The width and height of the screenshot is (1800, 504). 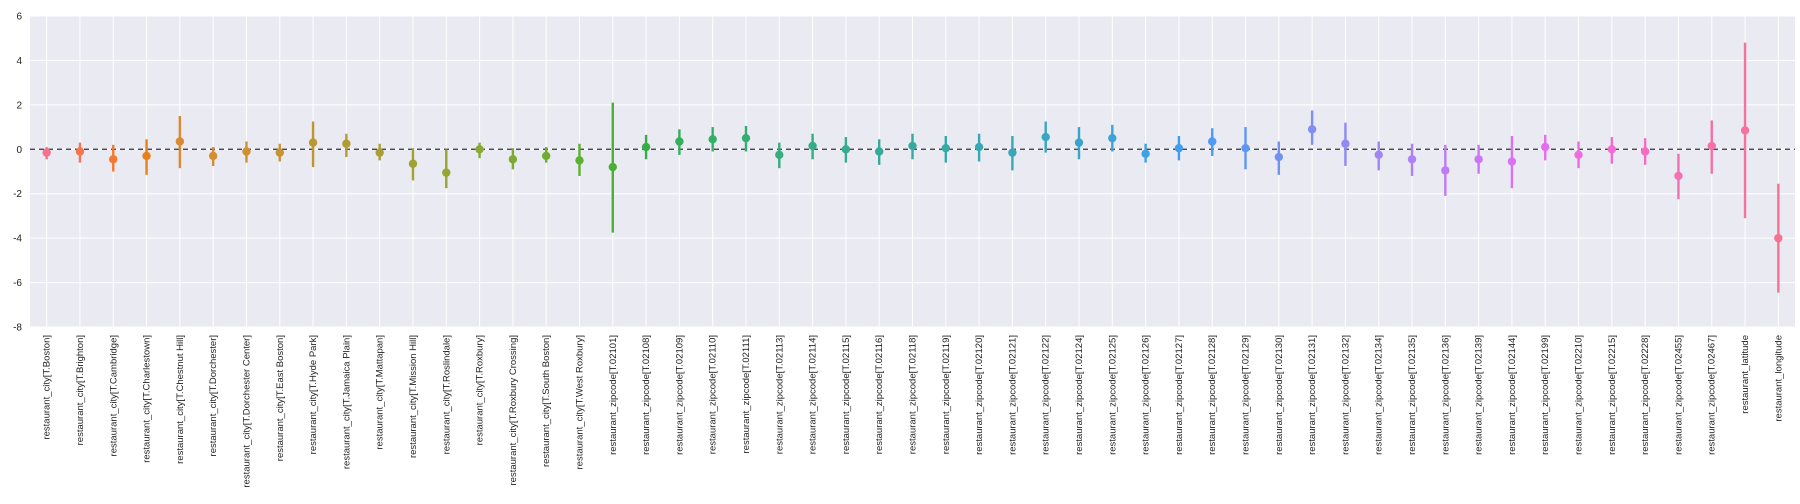 What do you see at coordinates (1379, 395) in the screenshot?
I see `x-tick-label: restaurant_zipcode[T.02134]` at bounding box center [1379, 395].